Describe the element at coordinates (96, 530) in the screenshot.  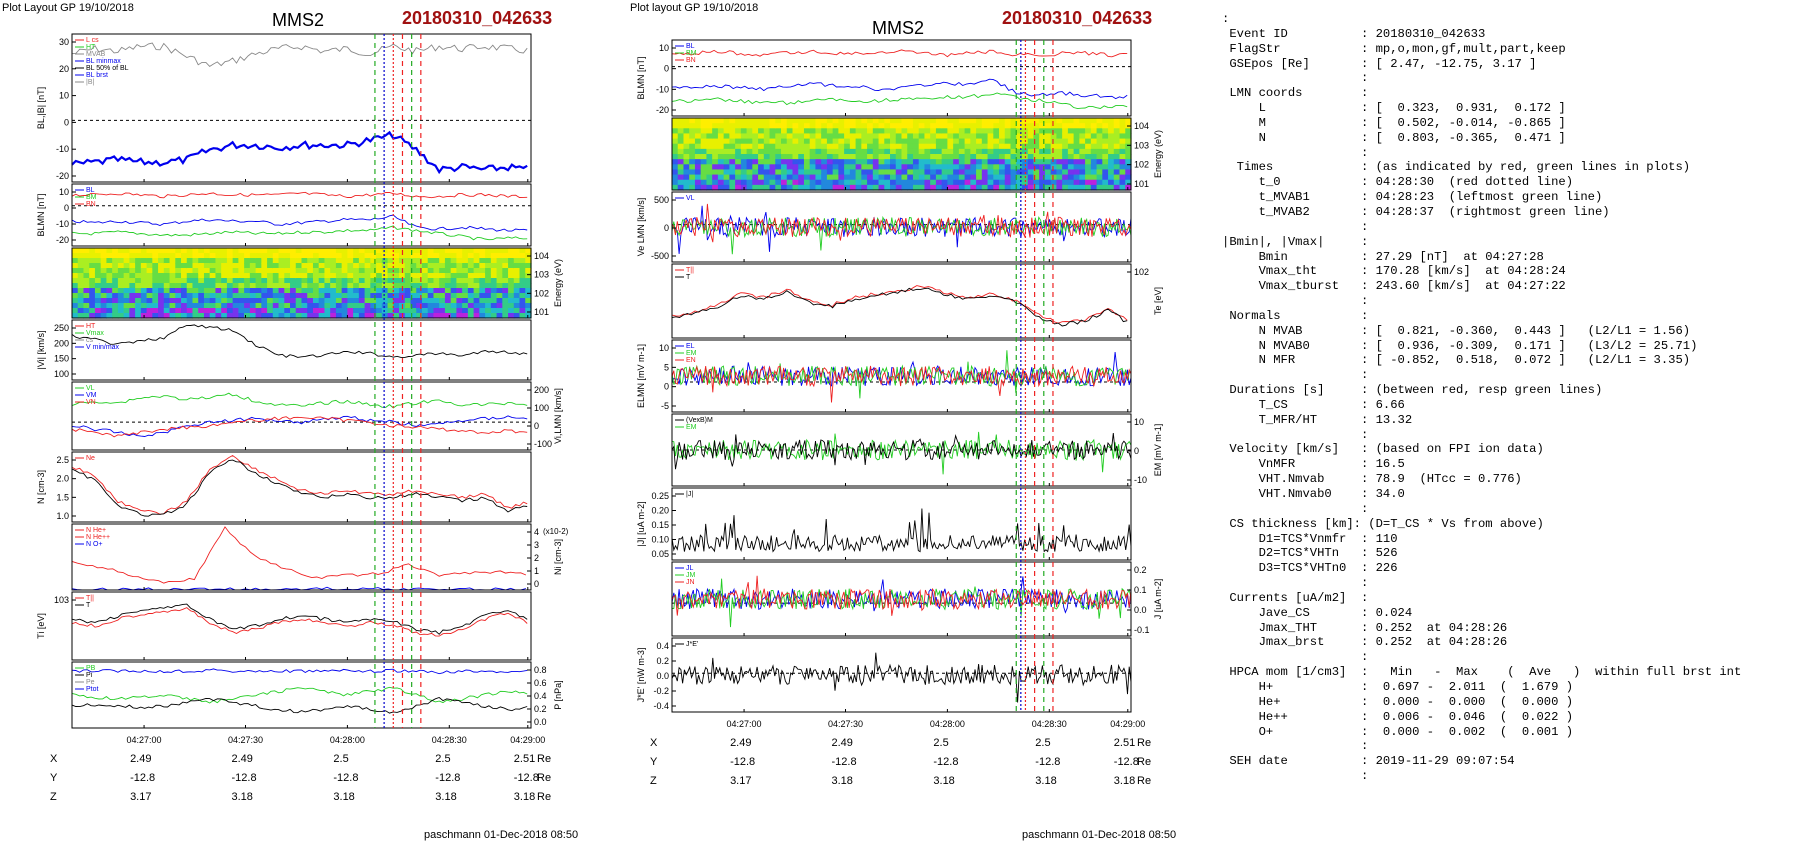
I see `legend-entry: N He+` at that location.